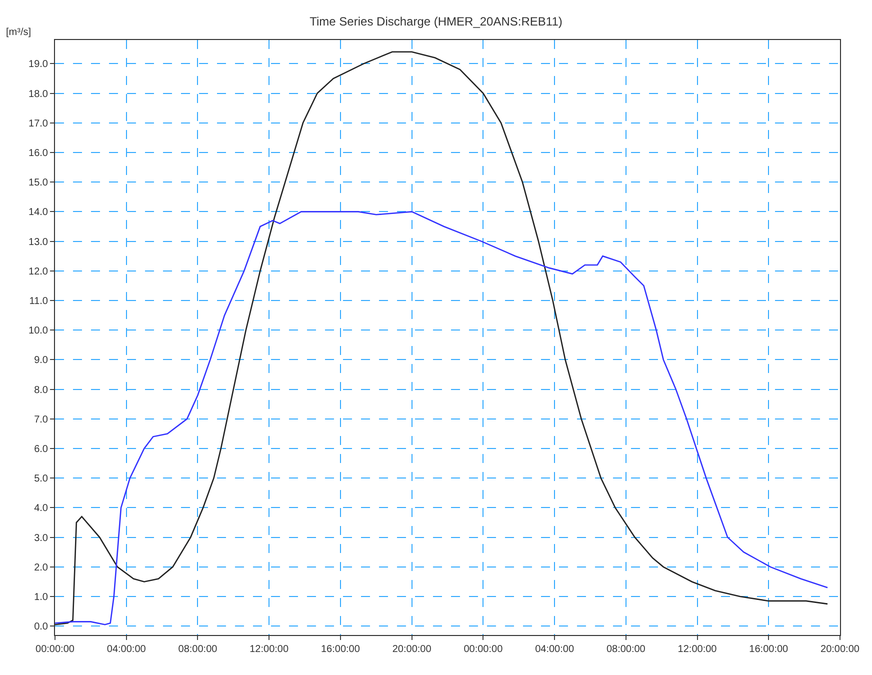 Image resolution: width=872 pixels, height=675 pixels. I want to click on y-tick-label: 15.0, so click(38, 183).